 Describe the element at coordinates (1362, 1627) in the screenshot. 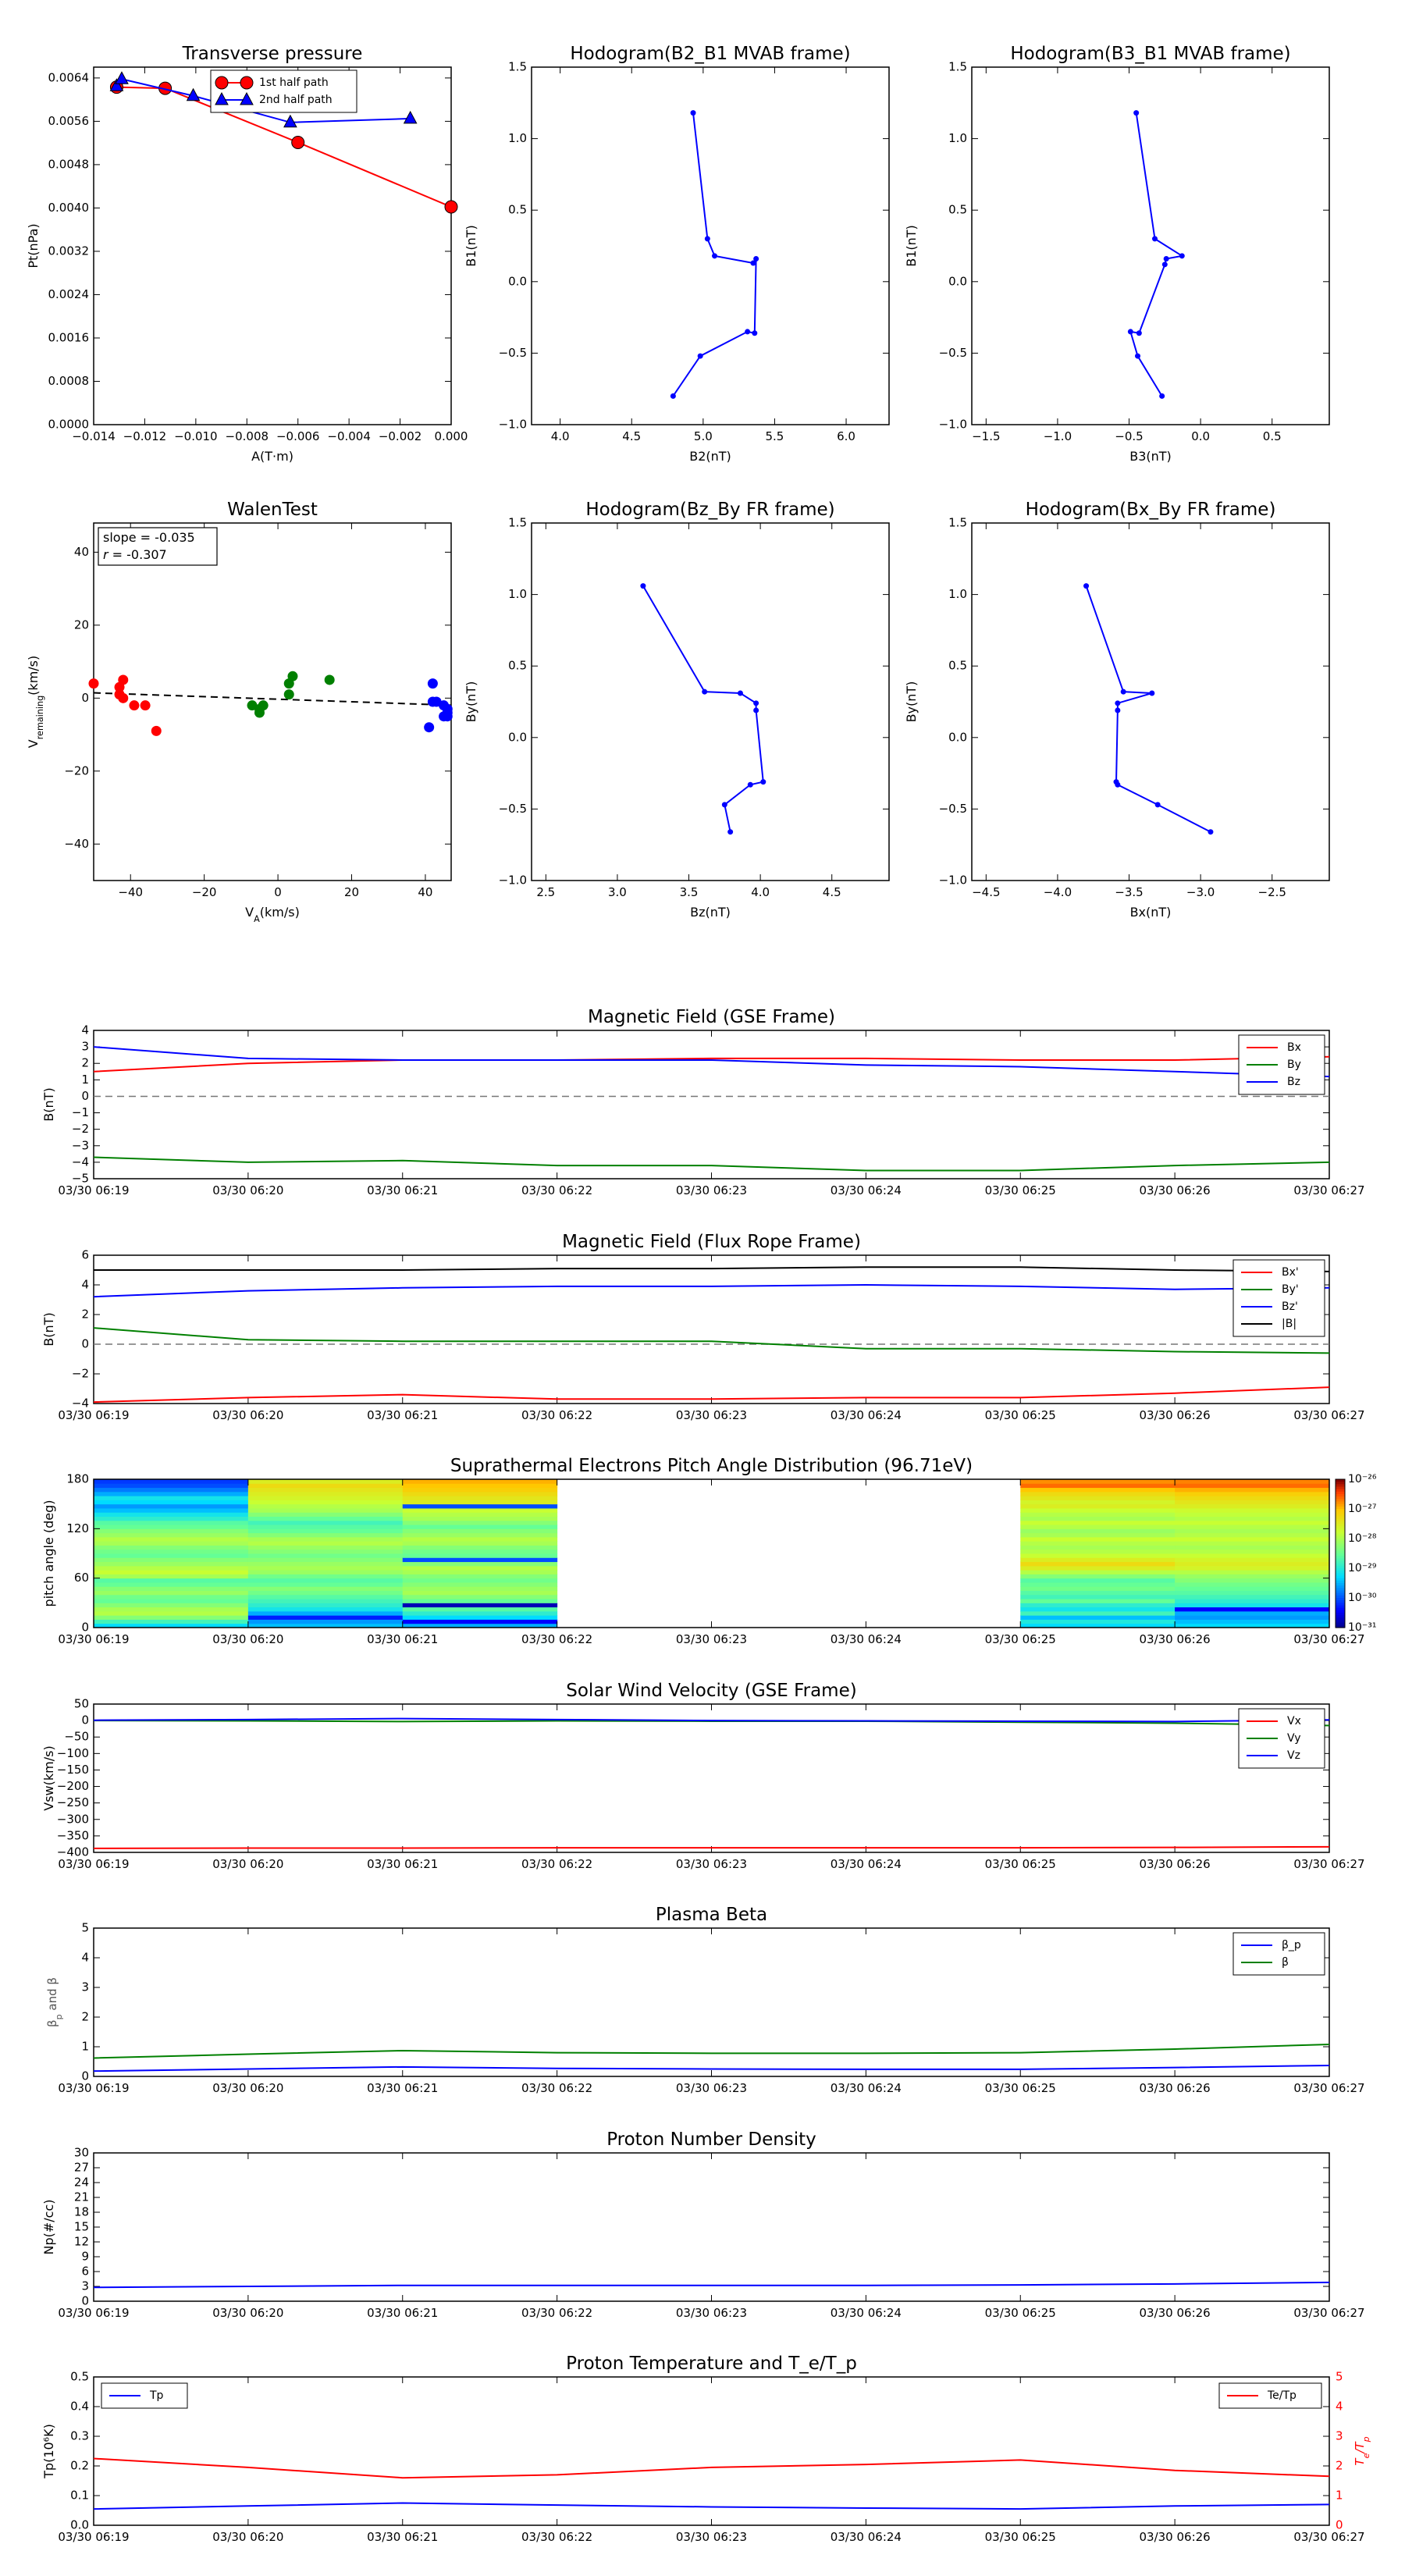

I see `colorbar-label: 10⁻³¹` at that location.